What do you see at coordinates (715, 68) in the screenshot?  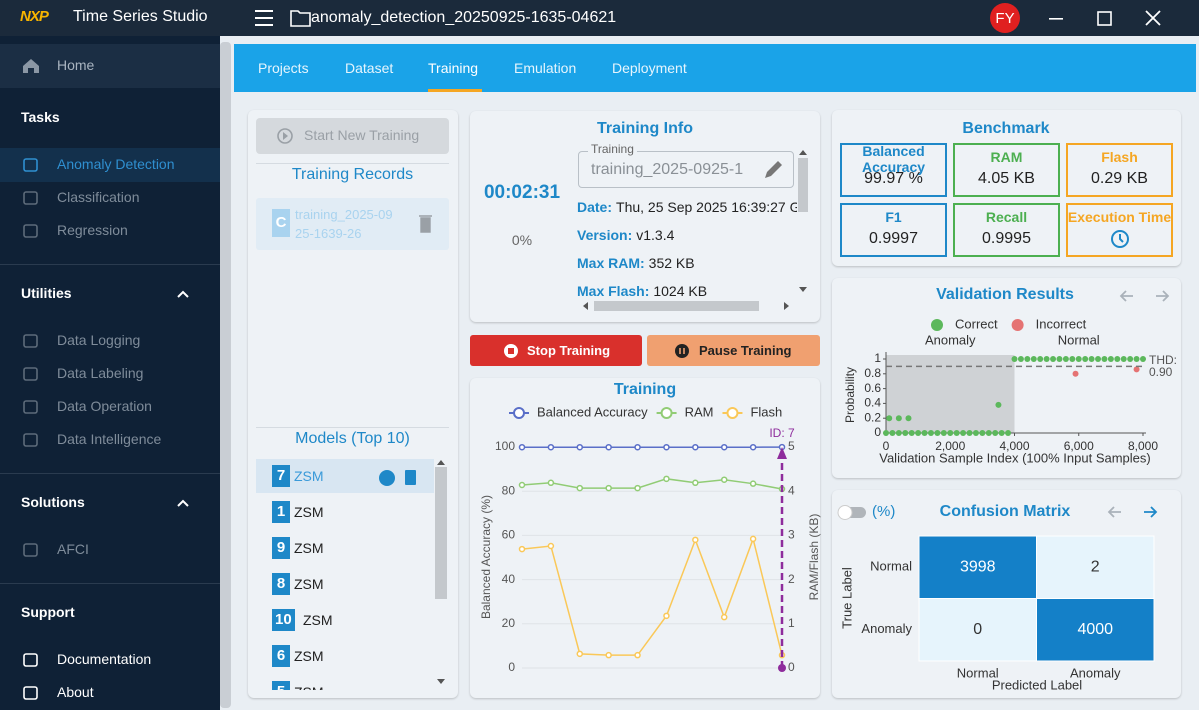 I see `tab-bar` at bounding box center [715, 68].